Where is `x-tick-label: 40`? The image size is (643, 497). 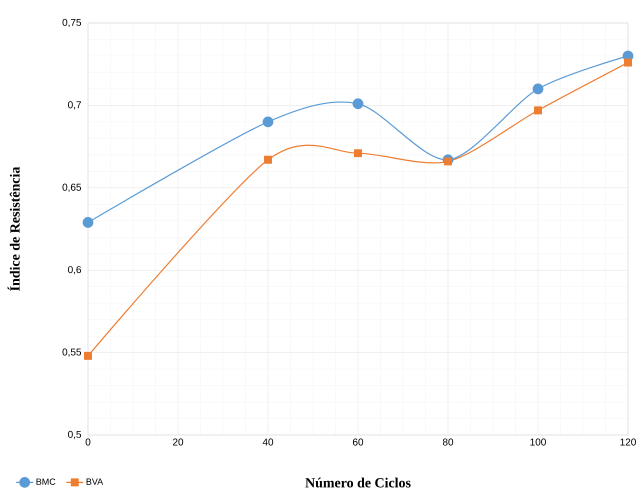
x-tick-label: 40 is located at coordinates (268, 442).